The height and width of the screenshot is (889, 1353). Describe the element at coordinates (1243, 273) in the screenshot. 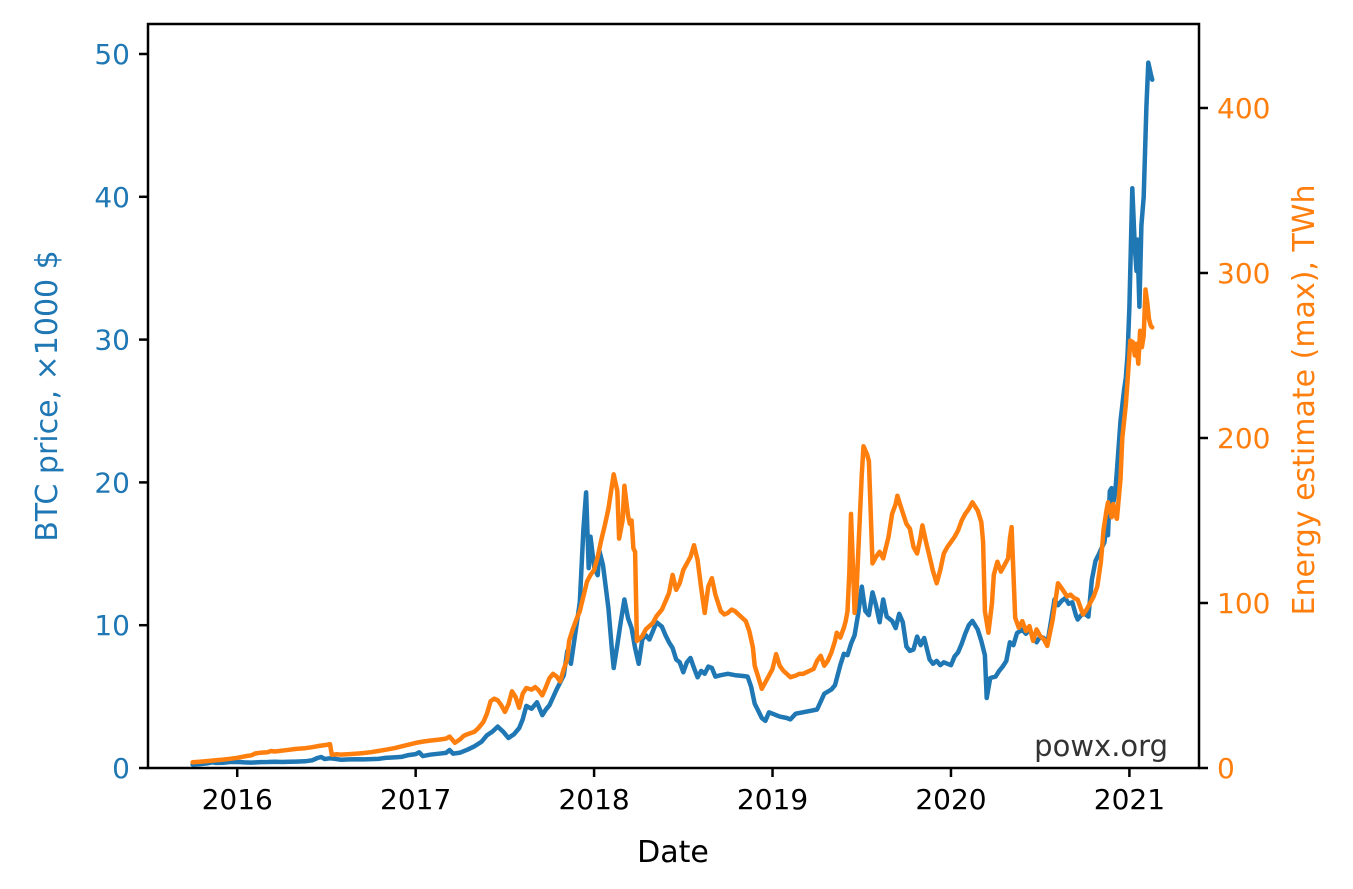

I see `y-right-tick-label: 300` at that location.